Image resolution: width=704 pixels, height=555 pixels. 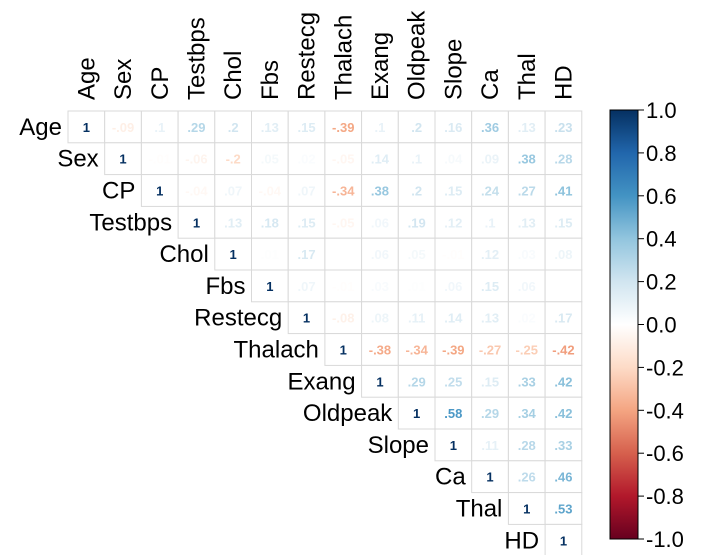 I want to click on cell-value-label: .2, so click(x=416, y=191).